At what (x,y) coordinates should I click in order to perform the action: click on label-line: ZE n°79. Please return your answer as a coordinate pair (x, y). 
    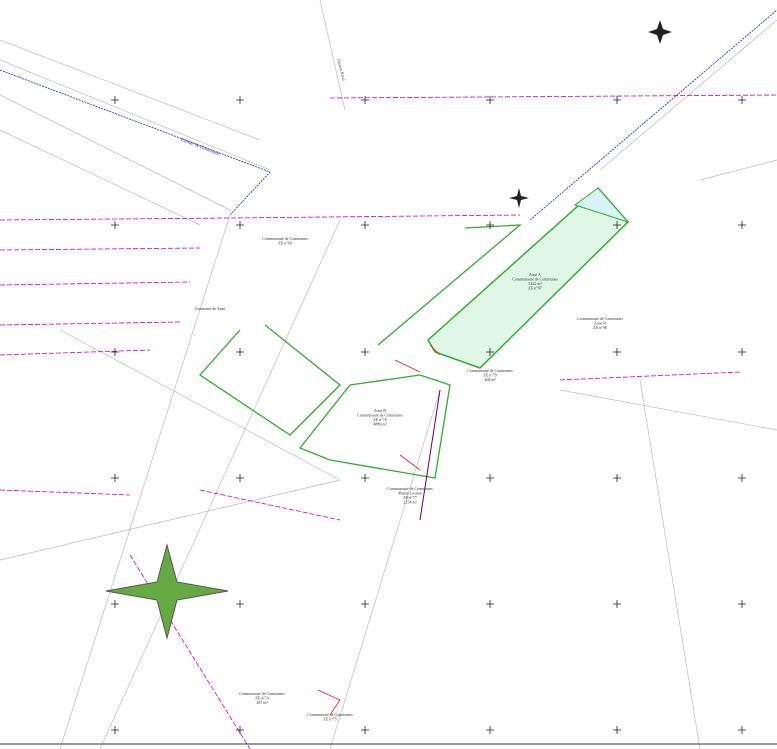
    Looking at the image, I should click on (490, 375).